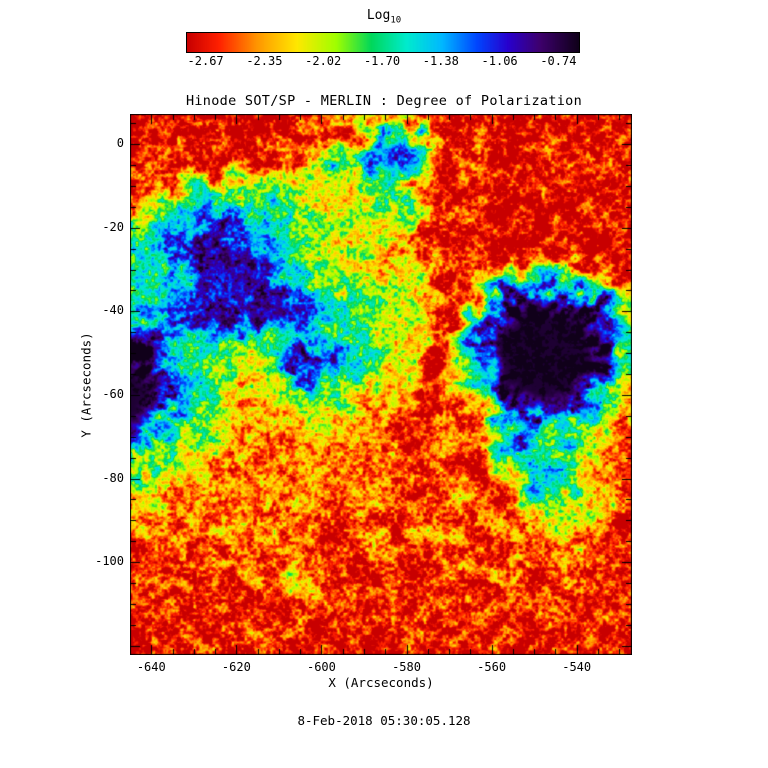 This screenshot has height=768, width=768. What do you see at coordinates (383, 42) in the screenshot?
I see `colorbar-gradient` at bounding box center [383, 42].